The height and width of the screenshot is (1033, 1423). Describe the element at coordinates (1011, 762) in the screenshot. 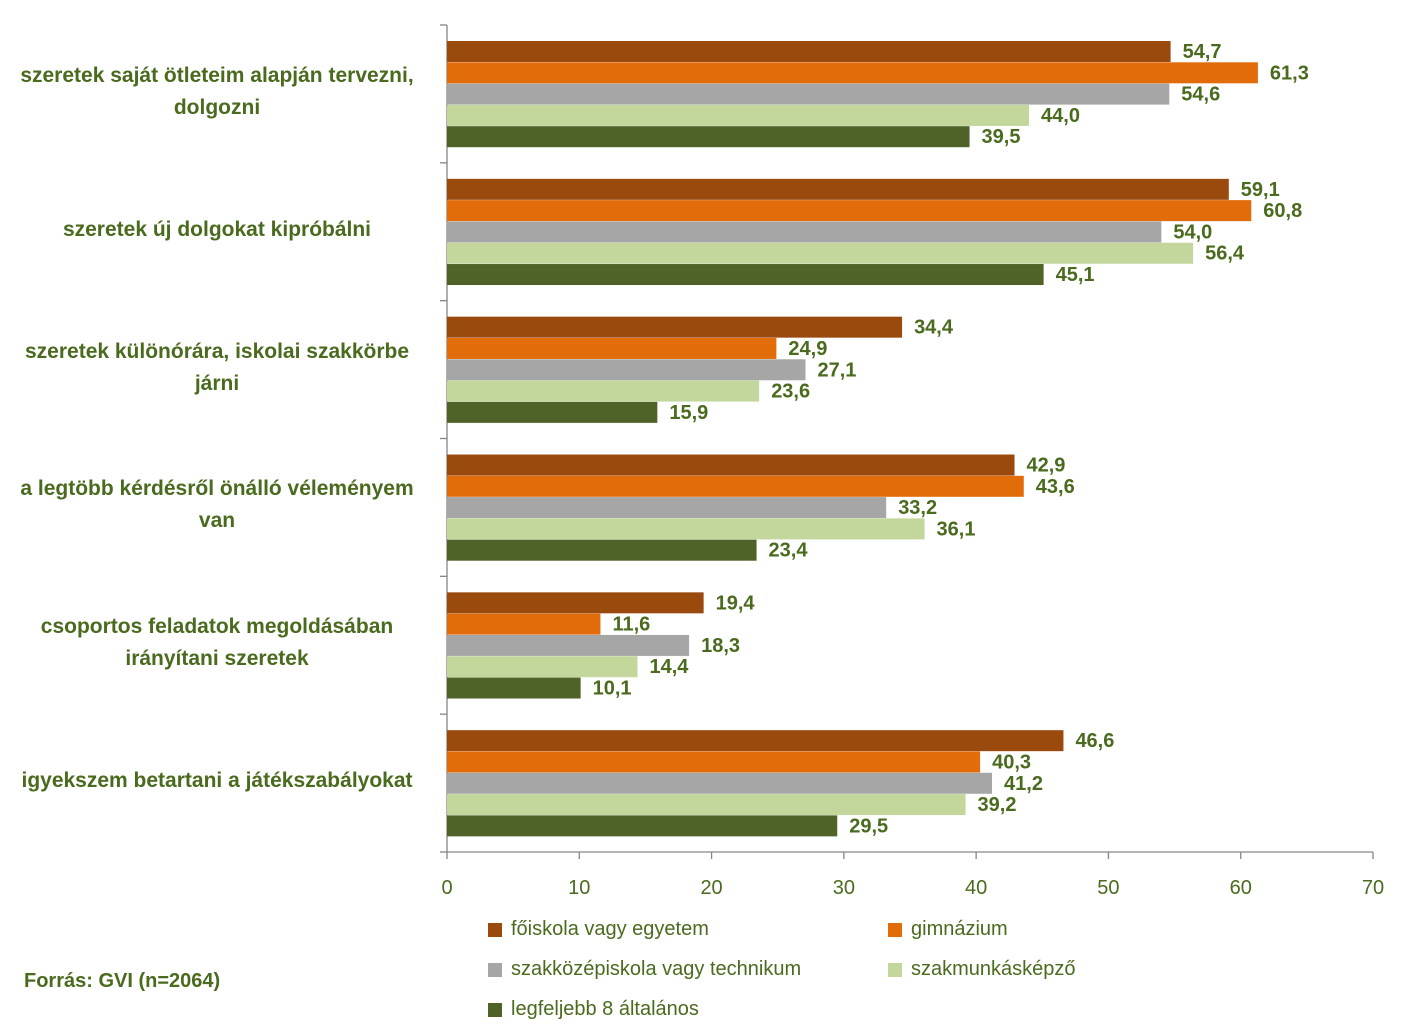

I see `data-label: 40,3` at that location.